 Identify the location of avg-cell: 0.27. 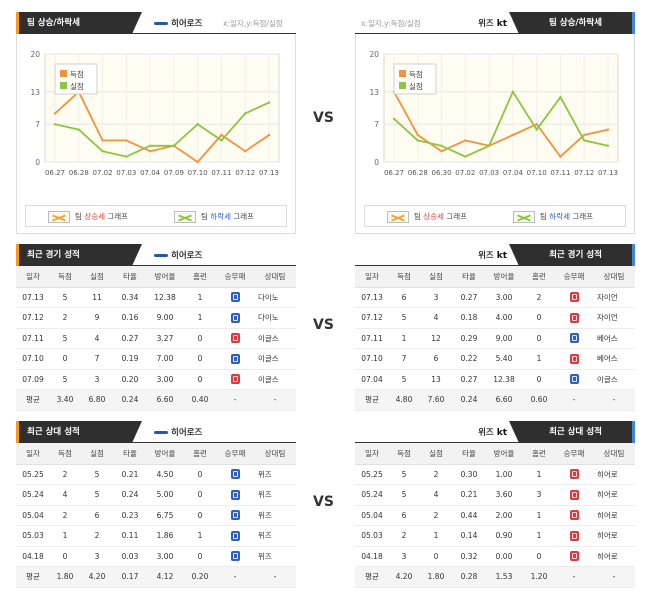
(469, 297).